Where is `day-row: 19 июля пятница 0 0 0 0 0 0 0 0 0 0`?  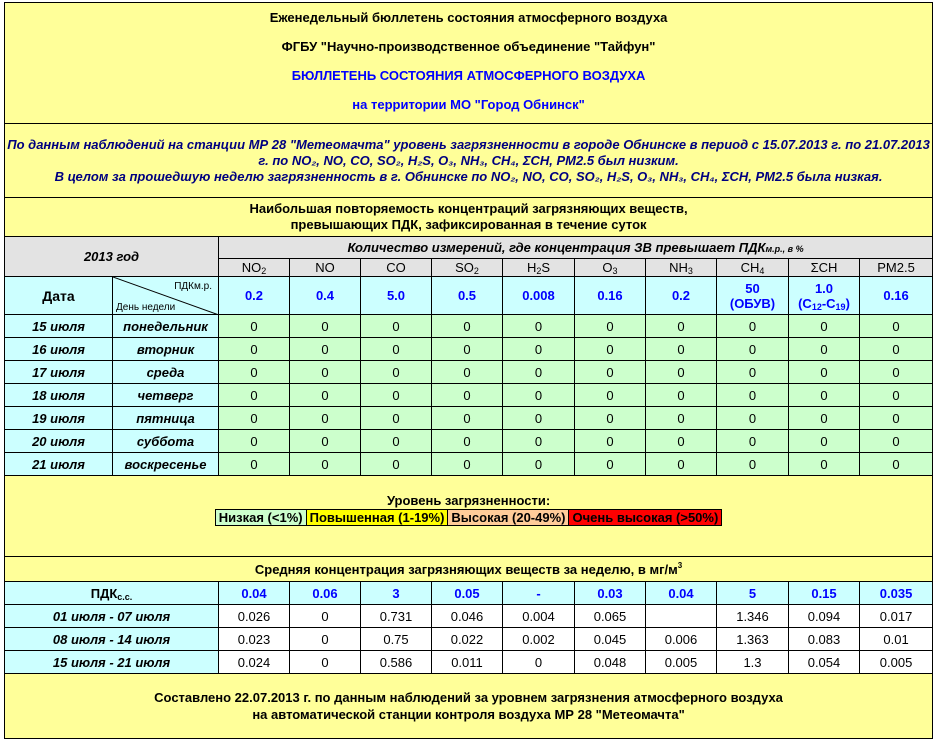
day-row: 19 июля пятница 0 0 0 0 0 0 0 0 0 0 is located at coordinates (469, 418).